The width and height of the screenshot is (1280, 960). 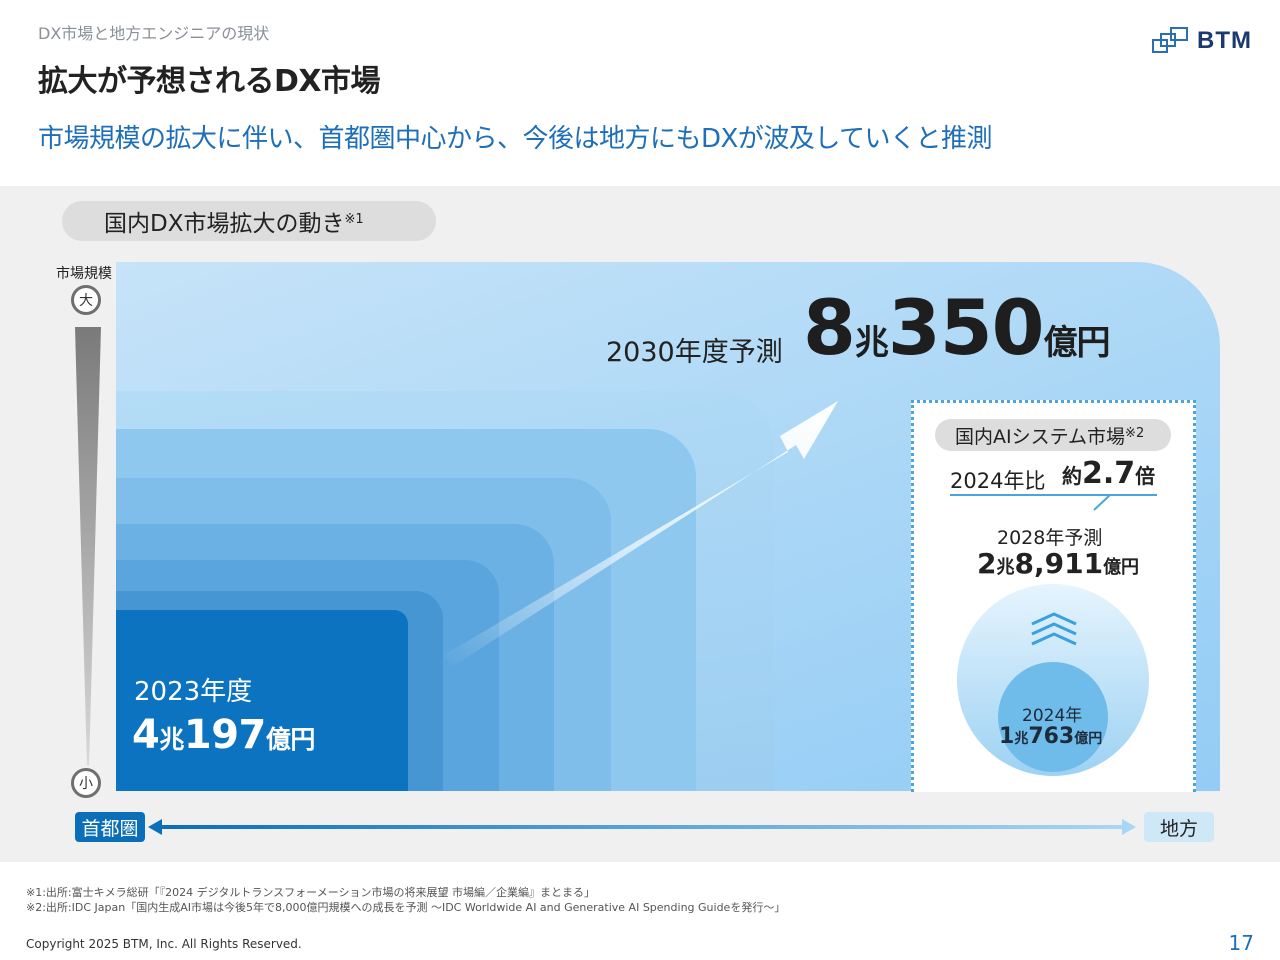 I want to click on forecast-2030-value: 8兆350億円, so click(x=957, y=328).